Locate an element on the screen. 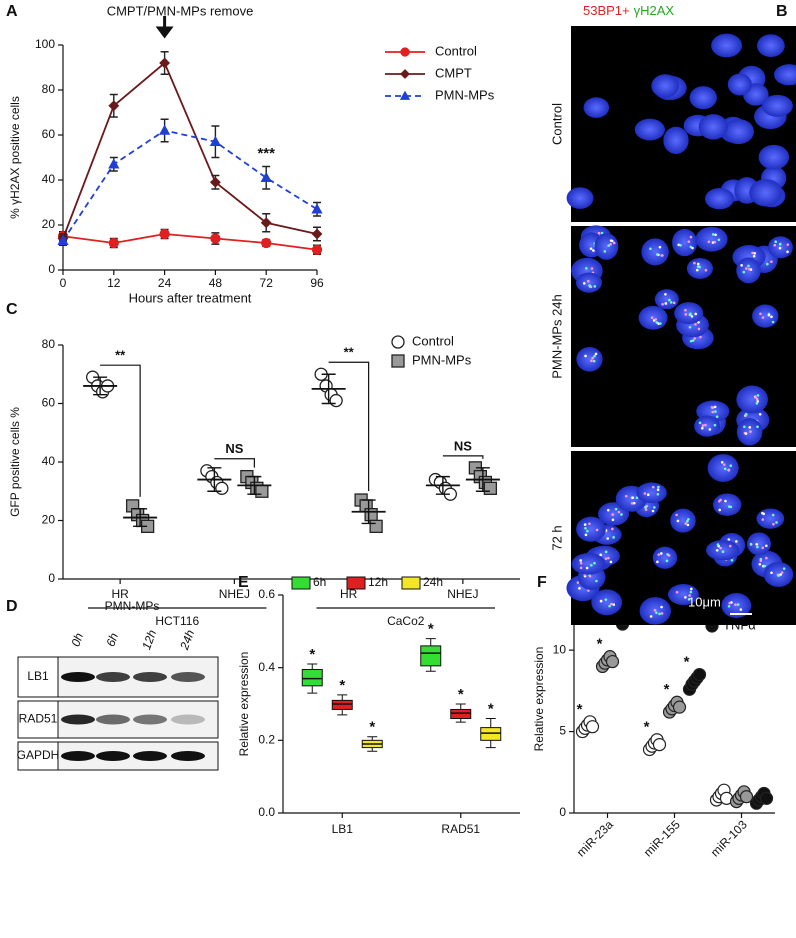 Image resolution: width=796 pixels, height=938 pixels. group-label: HCT116 is located at coordinates (177, 621).